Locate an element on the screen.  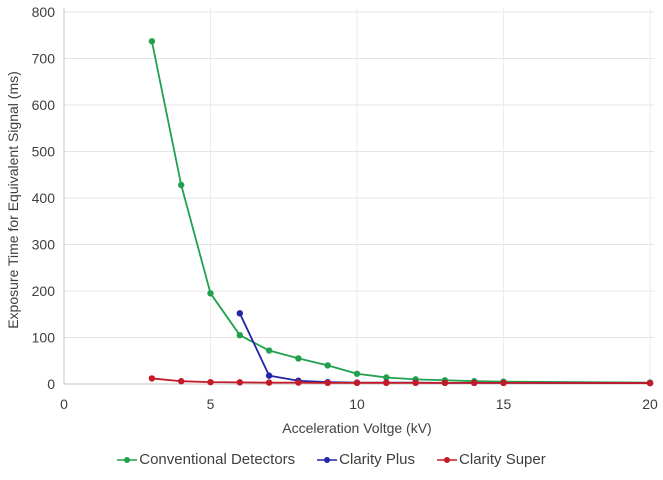
y-tick-label: 300 is located at coordinates (44, 245).